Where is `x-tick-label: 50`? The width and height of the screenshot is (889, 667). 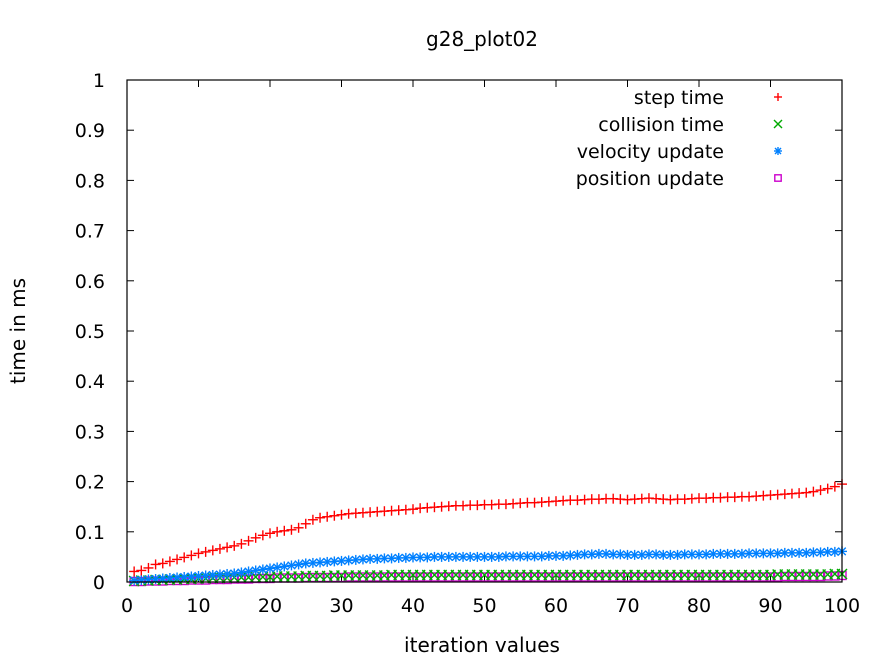
x-tick-label: 50 is located at coordinates (484, 606).